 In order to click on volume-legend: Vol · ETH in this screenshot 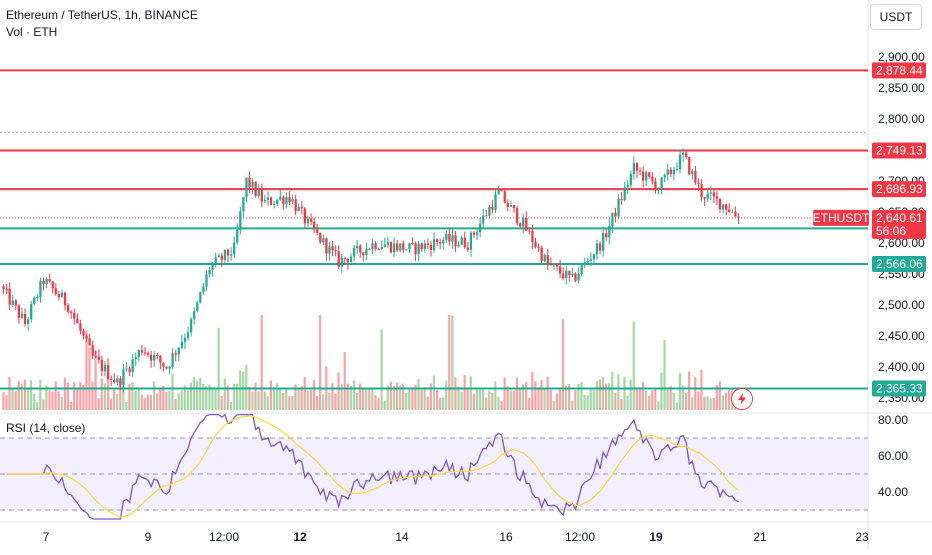, I will do `click(32, 32)`.